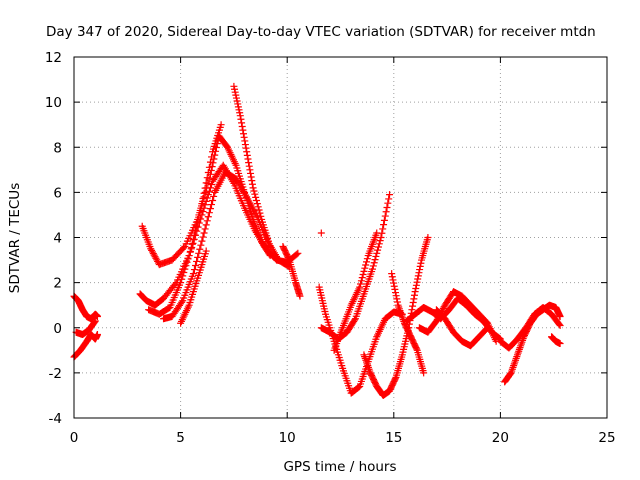 The height and width of the screenshot is (480, 640). Describe the element at coordinates (57, 193) in the screenshot. I see `y-tick-label: 6` at that location.